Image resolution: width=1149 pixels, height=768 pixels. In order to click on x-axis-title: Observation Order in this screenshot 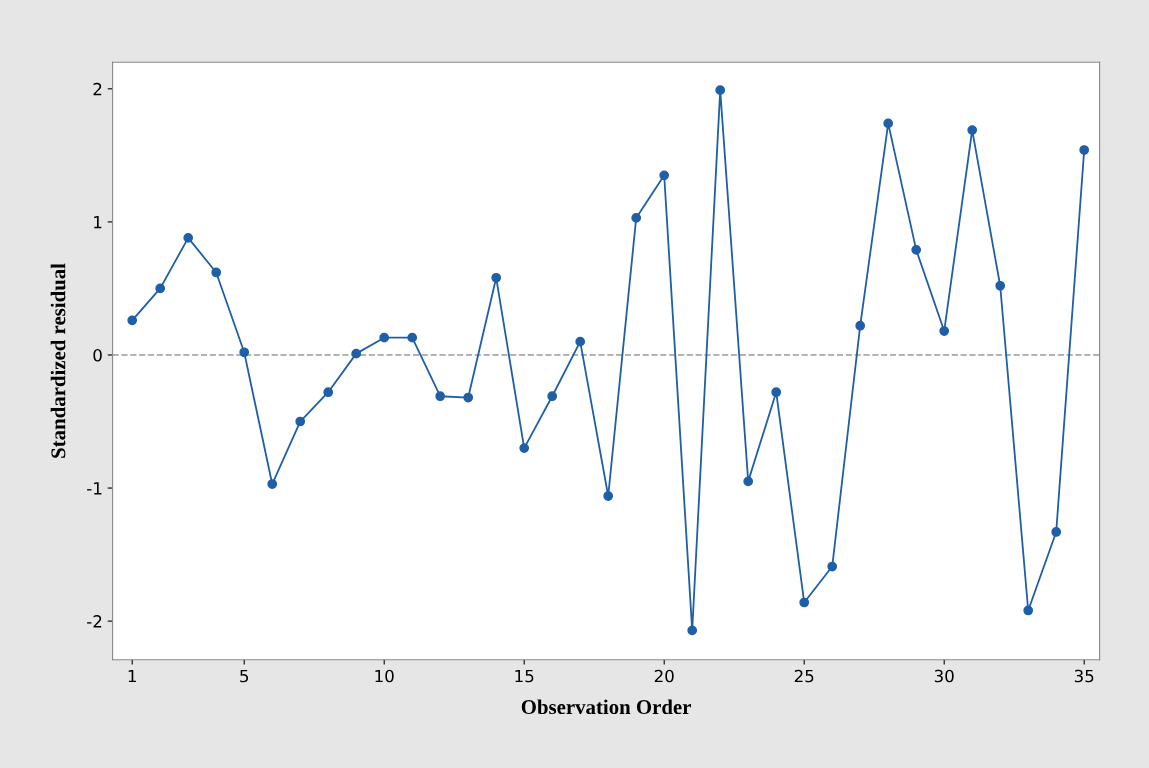, I will do `click(606, 707)`.